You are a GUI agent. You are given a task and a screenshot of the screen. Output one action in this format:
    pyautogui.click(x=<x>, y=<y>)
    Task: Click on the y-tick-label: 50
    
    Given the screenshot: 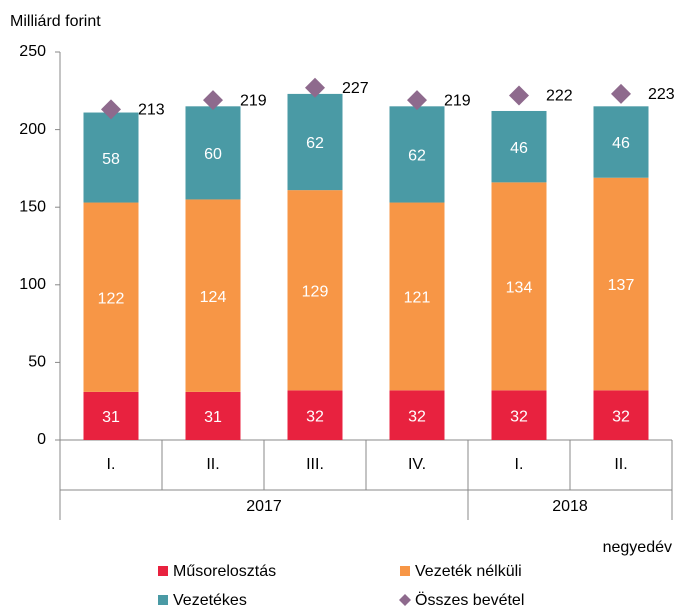 What is the action you would take?
    pyautogui.click(x=37, y=362)
    